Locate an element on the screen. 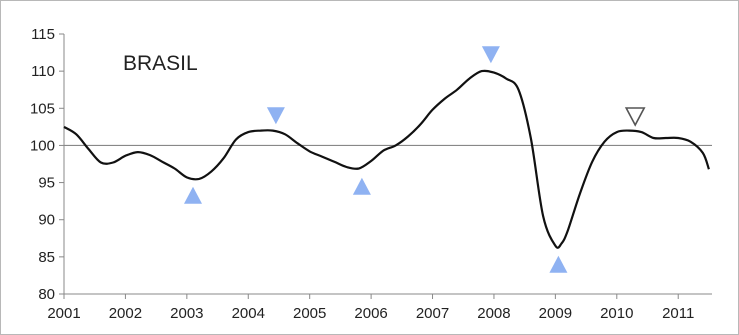  y-tick-label: 105 is located at coordinates (42, 108).